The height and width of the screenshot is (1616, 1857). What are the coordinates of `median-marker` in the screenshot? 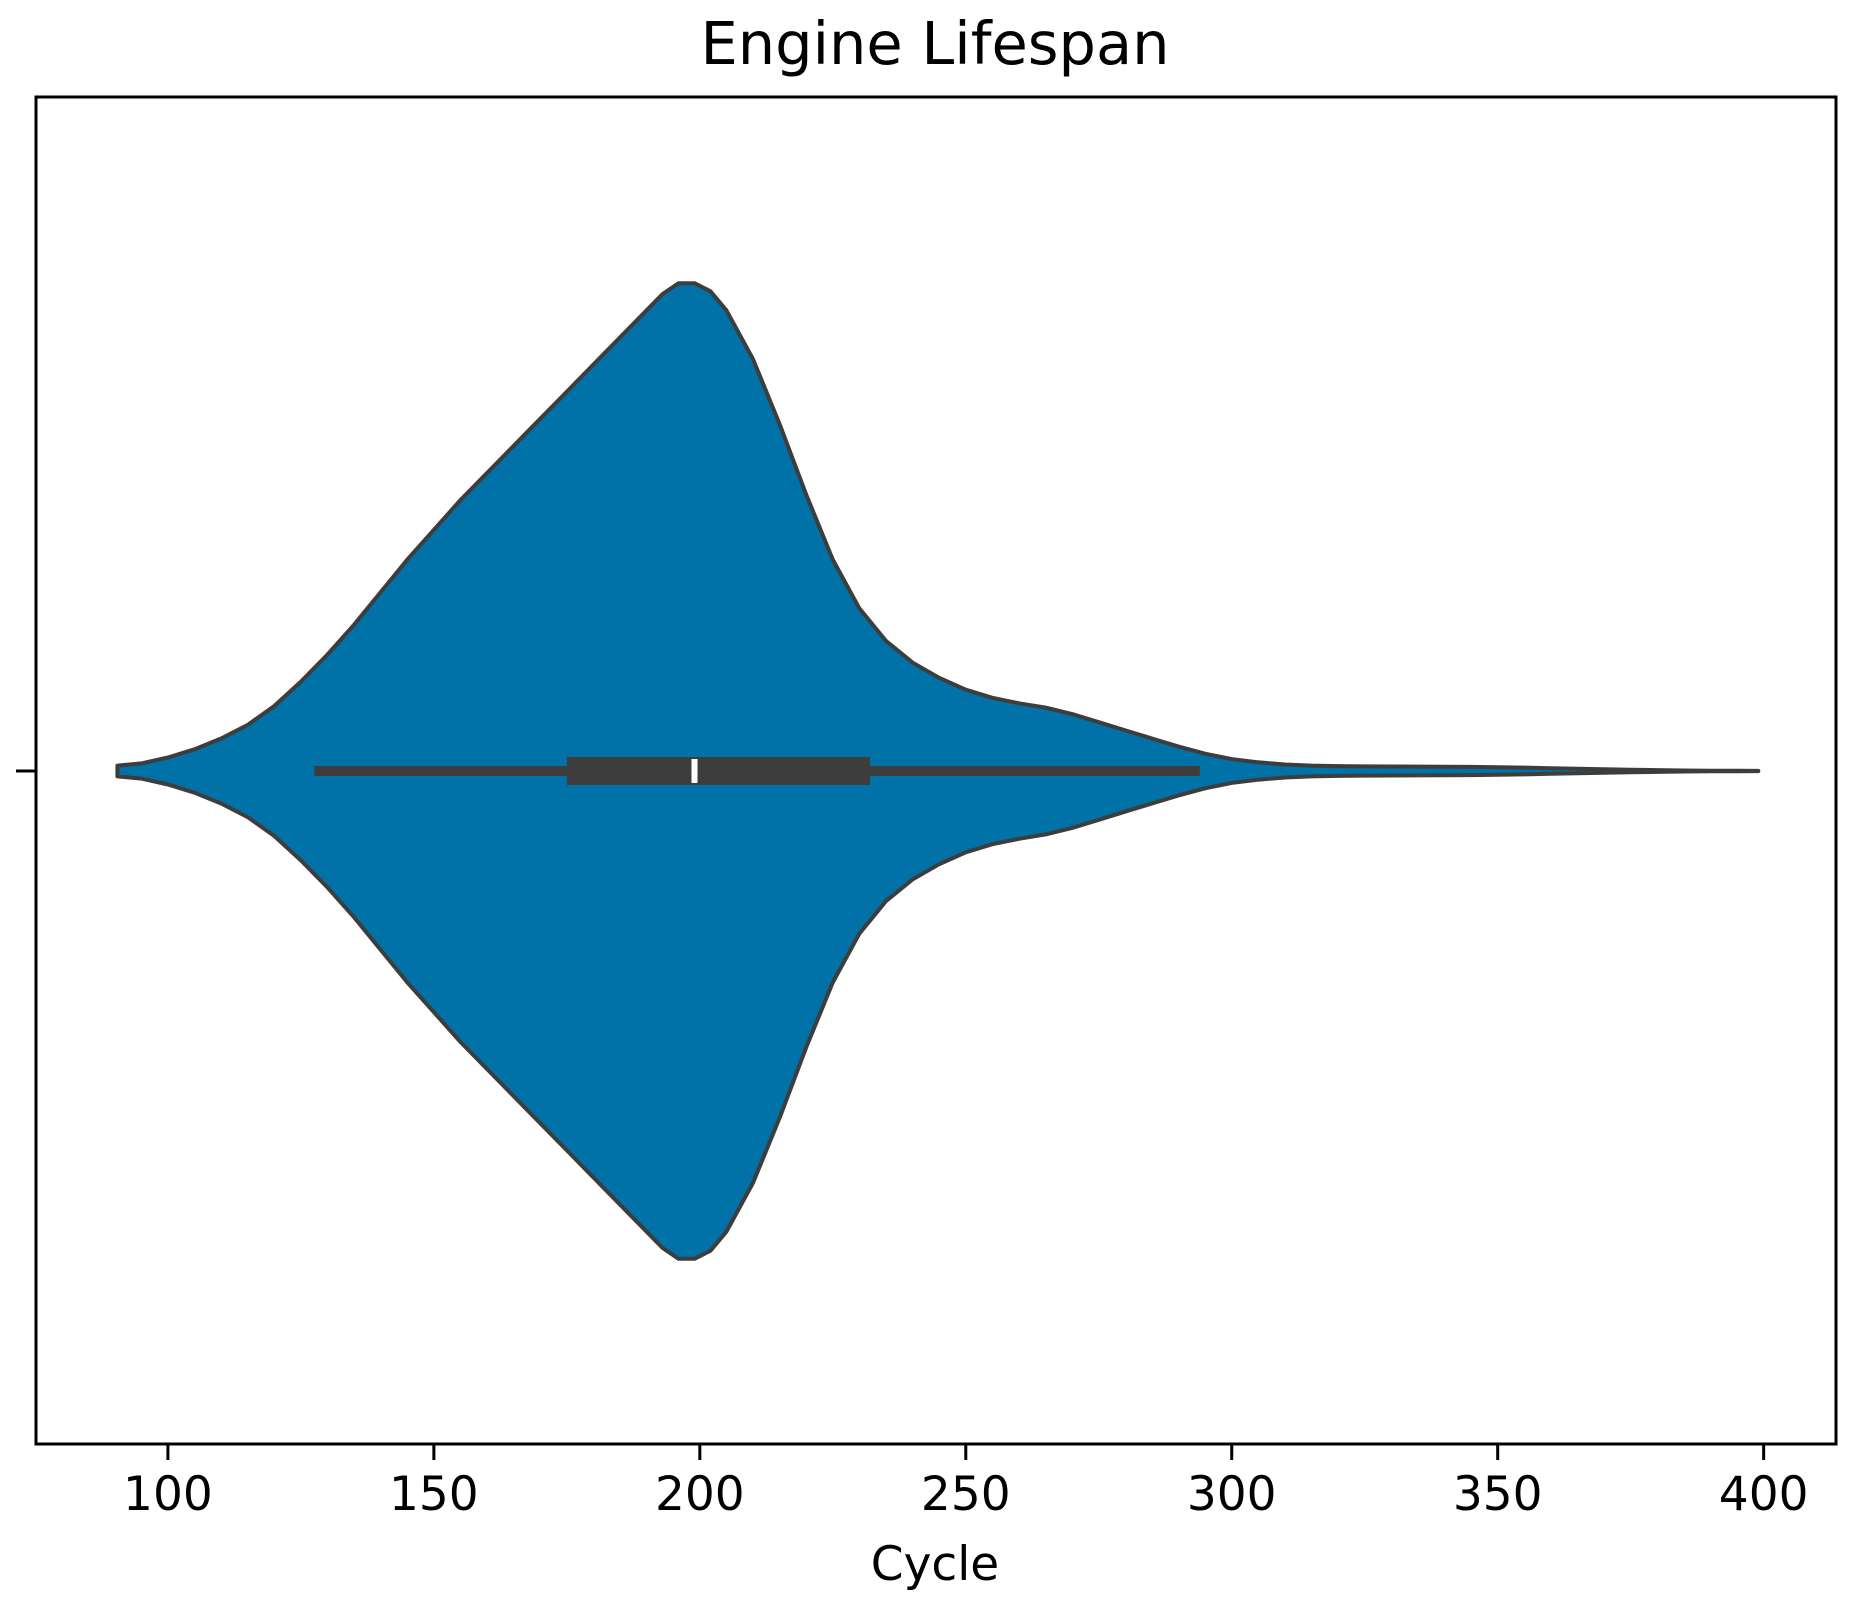 It's located at (694, 771).